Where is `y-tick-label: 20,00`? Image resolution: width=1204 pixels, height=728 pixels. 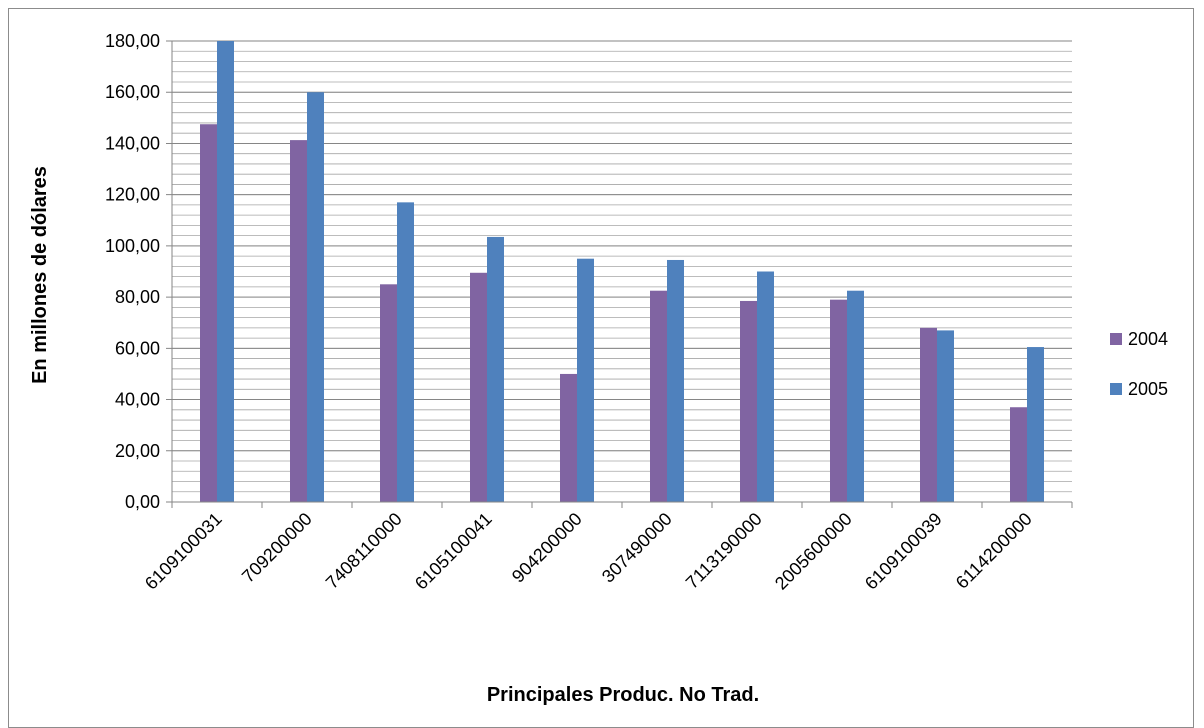
y-tick-label: 20,00 is located at coordinates (137, 451).